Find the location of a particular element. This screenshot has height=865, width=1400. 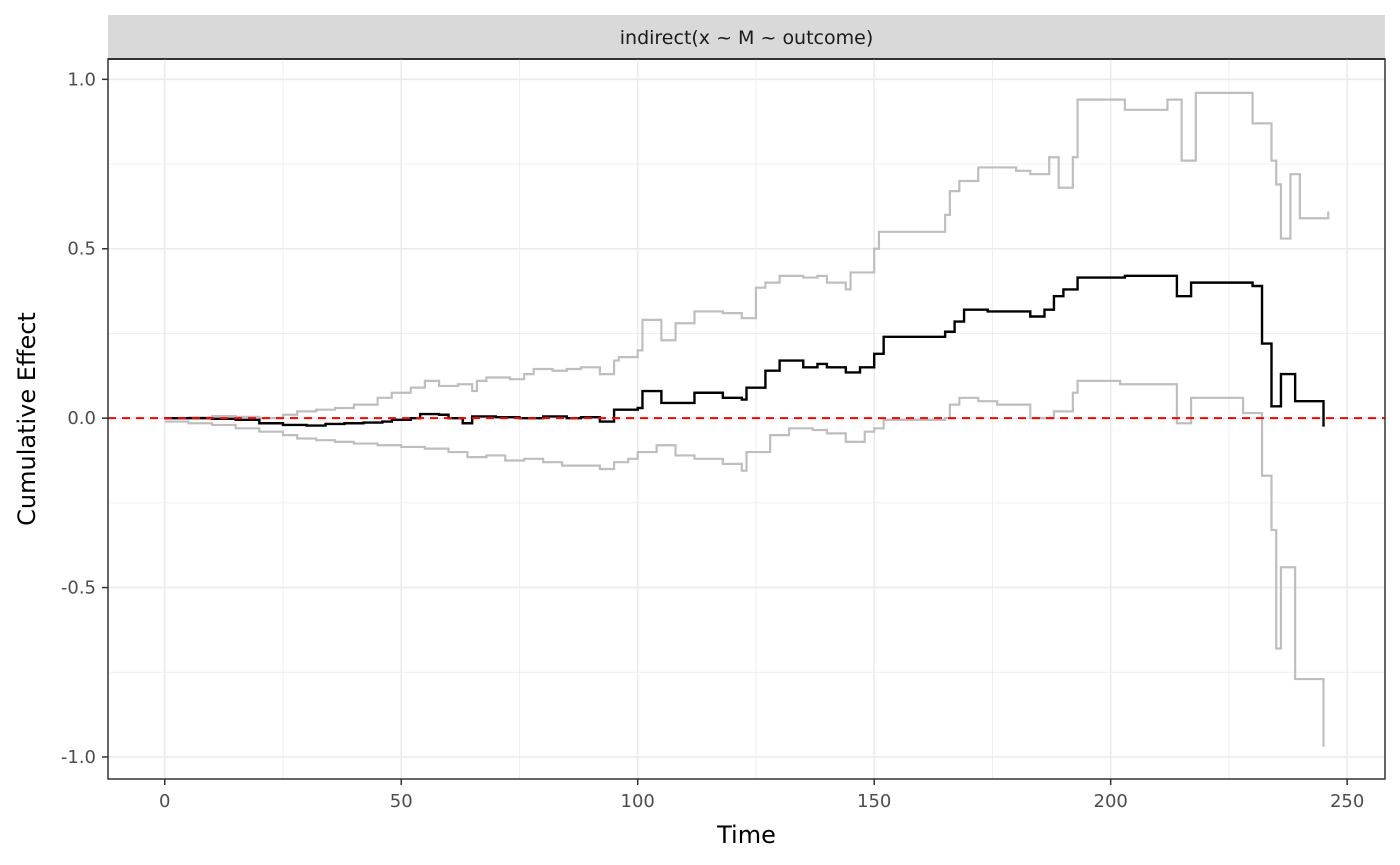

y-tick-label: -1.0 is located at coordinates (78, 757).